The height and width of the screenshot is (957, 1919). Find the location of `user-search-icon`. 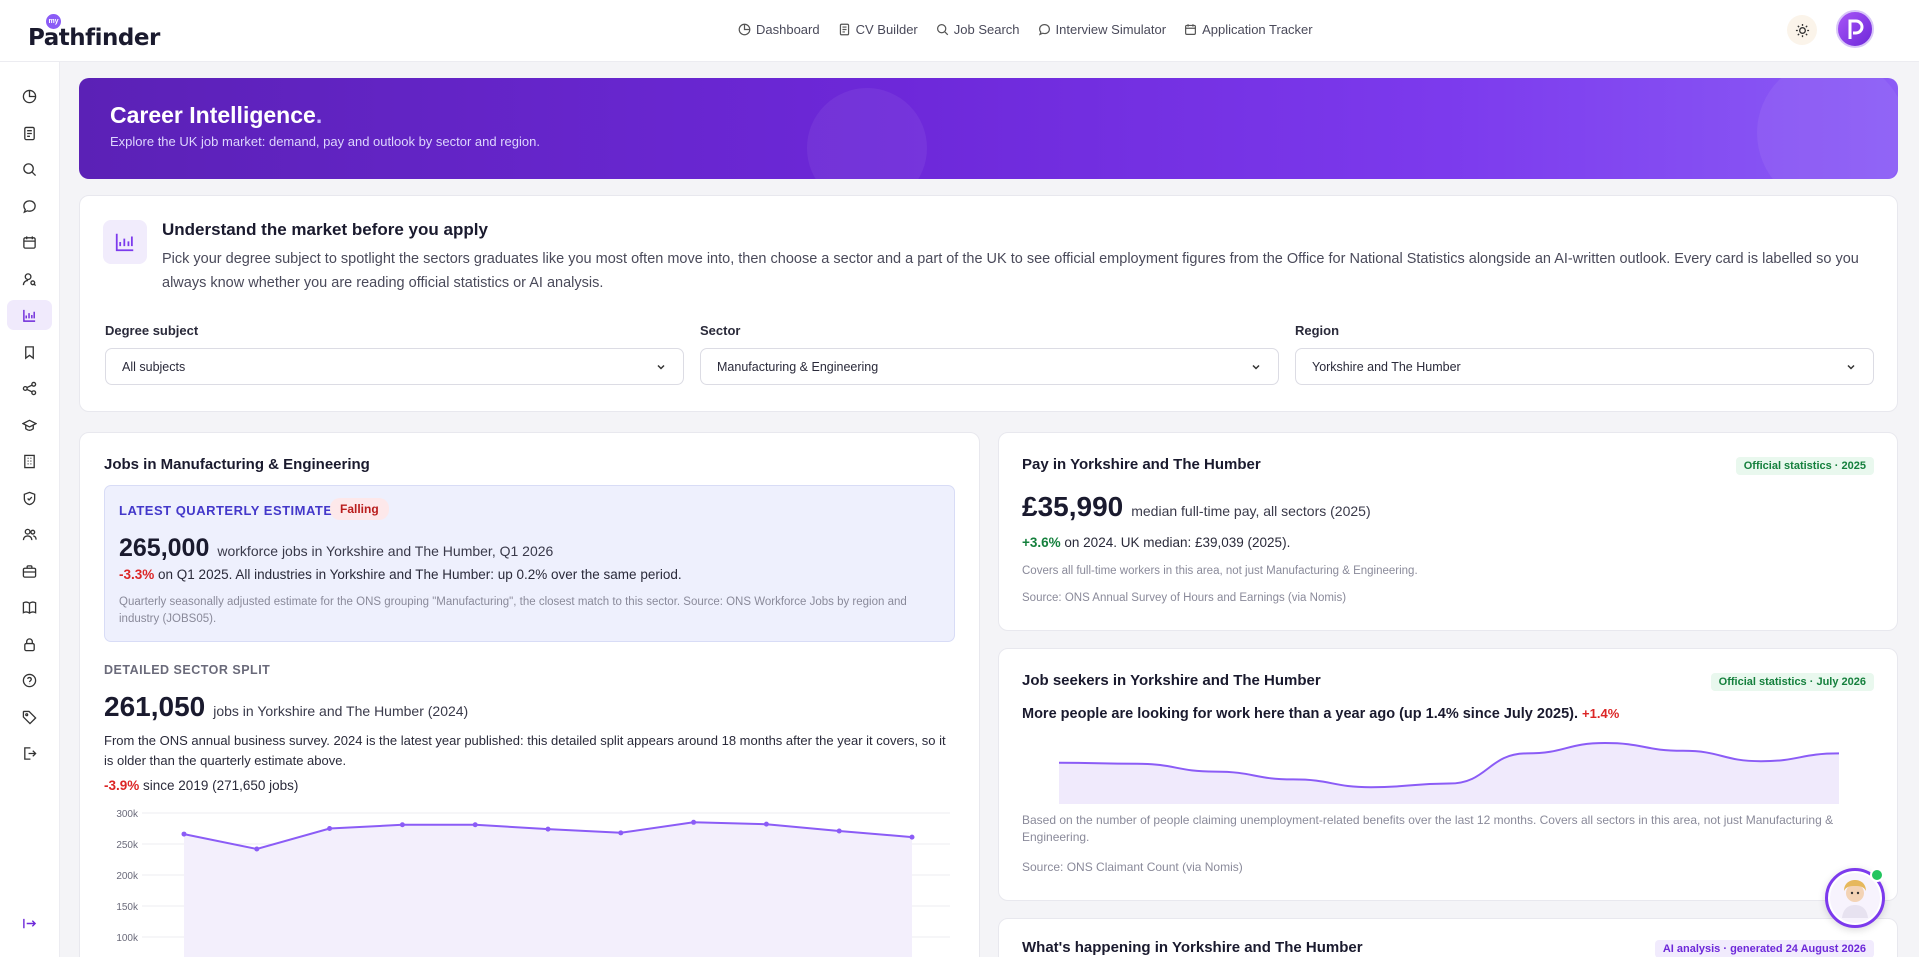

user-search-icon is located at coordinates (29, 279).